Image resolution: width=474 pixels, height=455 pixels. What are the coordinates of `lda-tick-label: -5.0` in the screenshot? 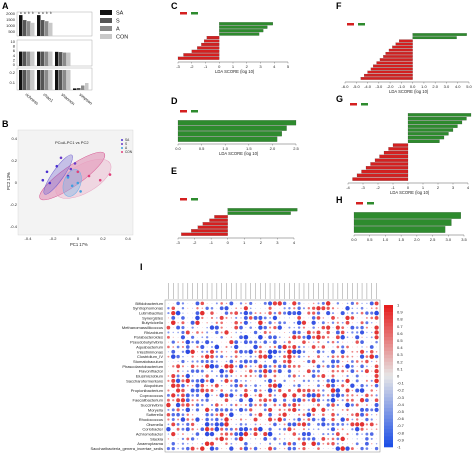 It's located at (357, 86).